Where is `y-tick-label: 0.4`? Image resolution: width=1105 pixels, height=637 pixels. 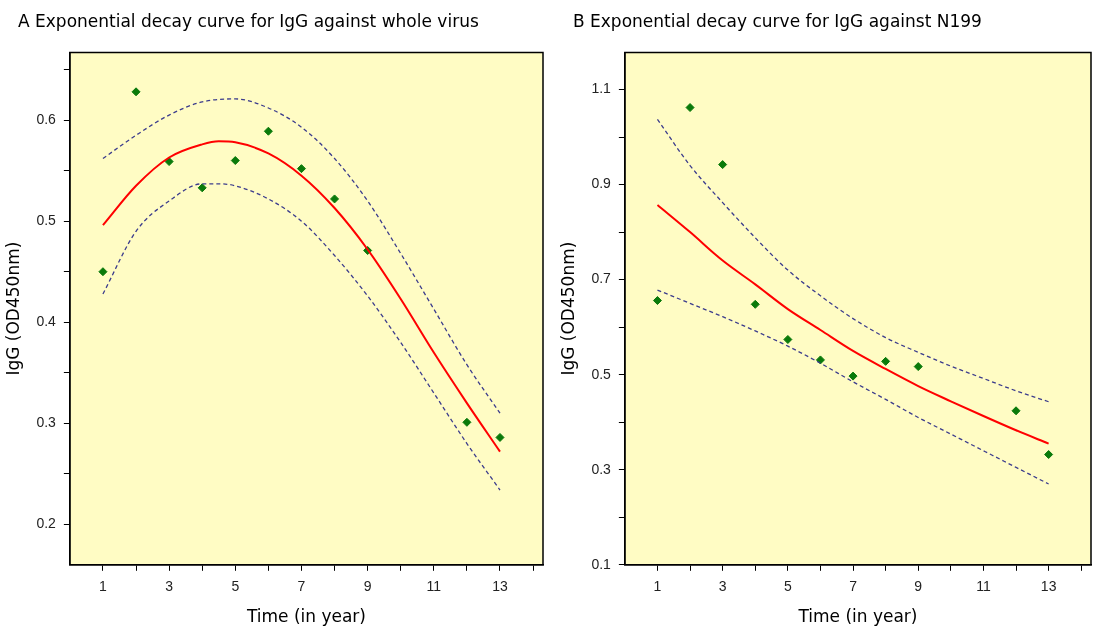
y-tick-label: 0.4 is located at coordinates (46, 321).